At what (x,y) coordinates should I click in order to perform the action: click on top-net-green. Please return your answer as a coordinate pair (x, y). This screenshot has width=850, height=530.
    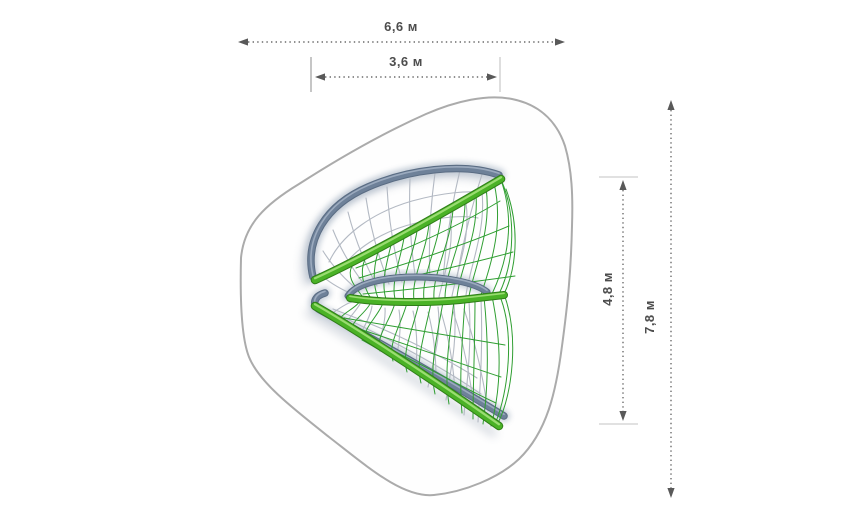
    Looking at the image, I should click on (432, 240).